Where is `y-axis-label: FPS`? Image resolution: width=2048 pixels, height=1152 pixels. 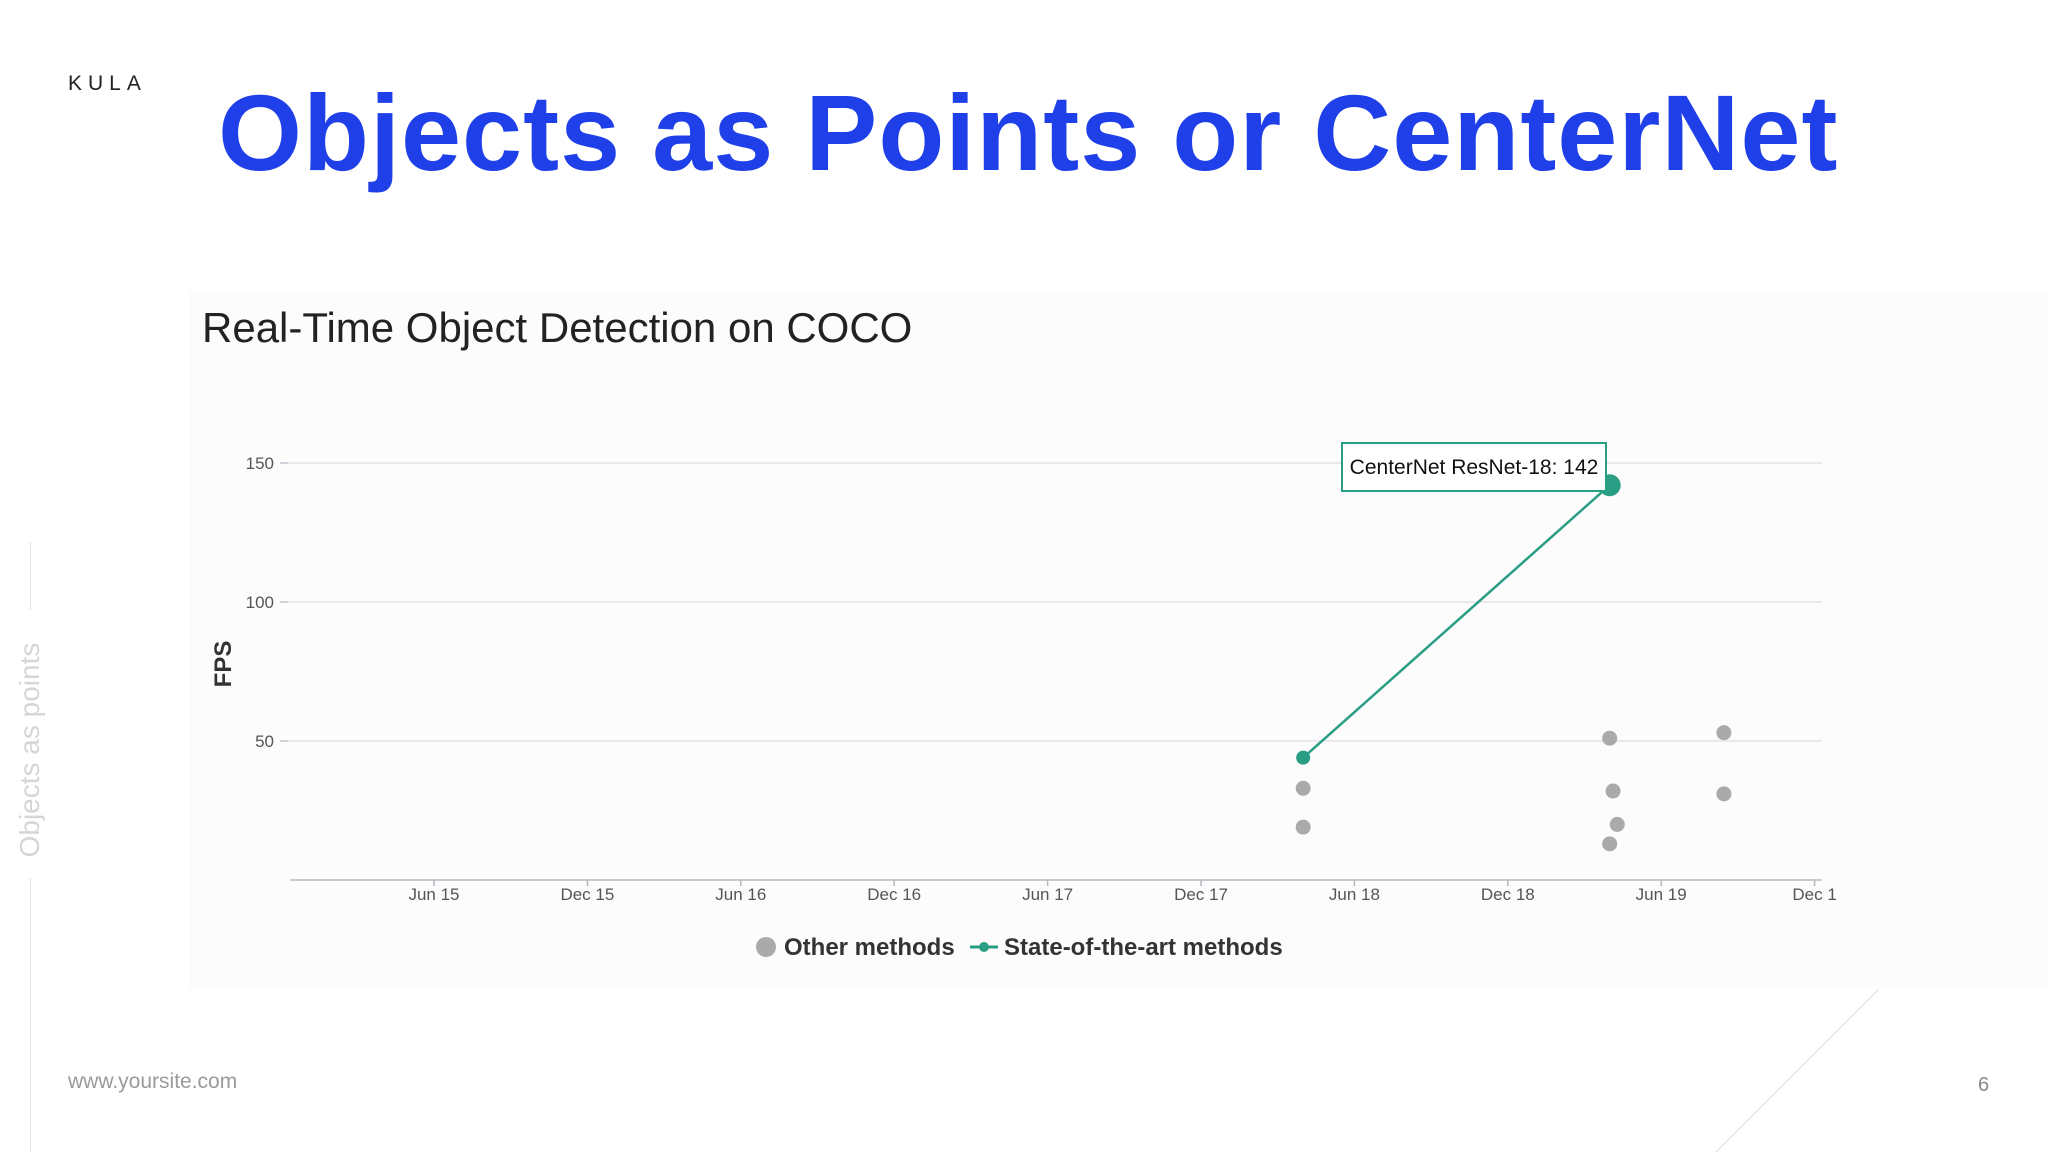
y-axis-label: FPS is located at coordinates (223, 664).